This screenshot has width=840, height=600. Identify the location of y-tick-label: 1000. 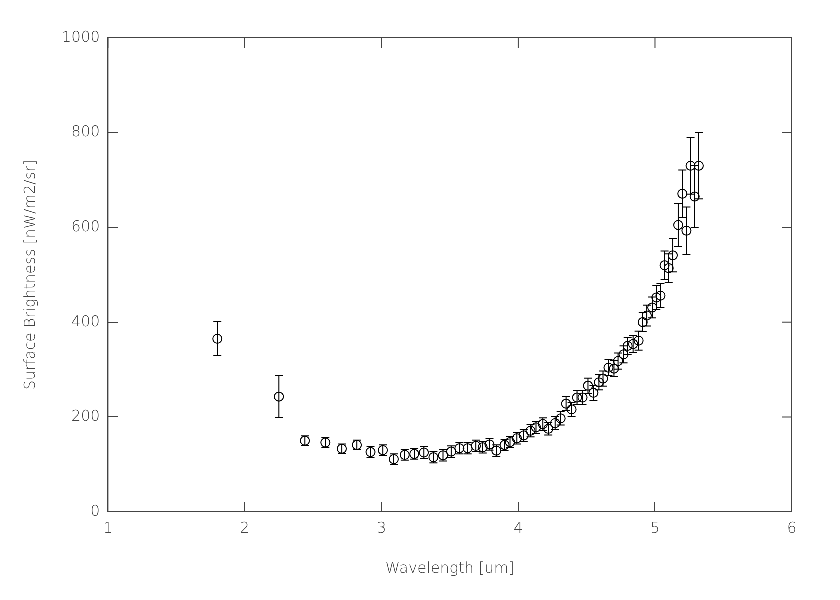
(81, 37).